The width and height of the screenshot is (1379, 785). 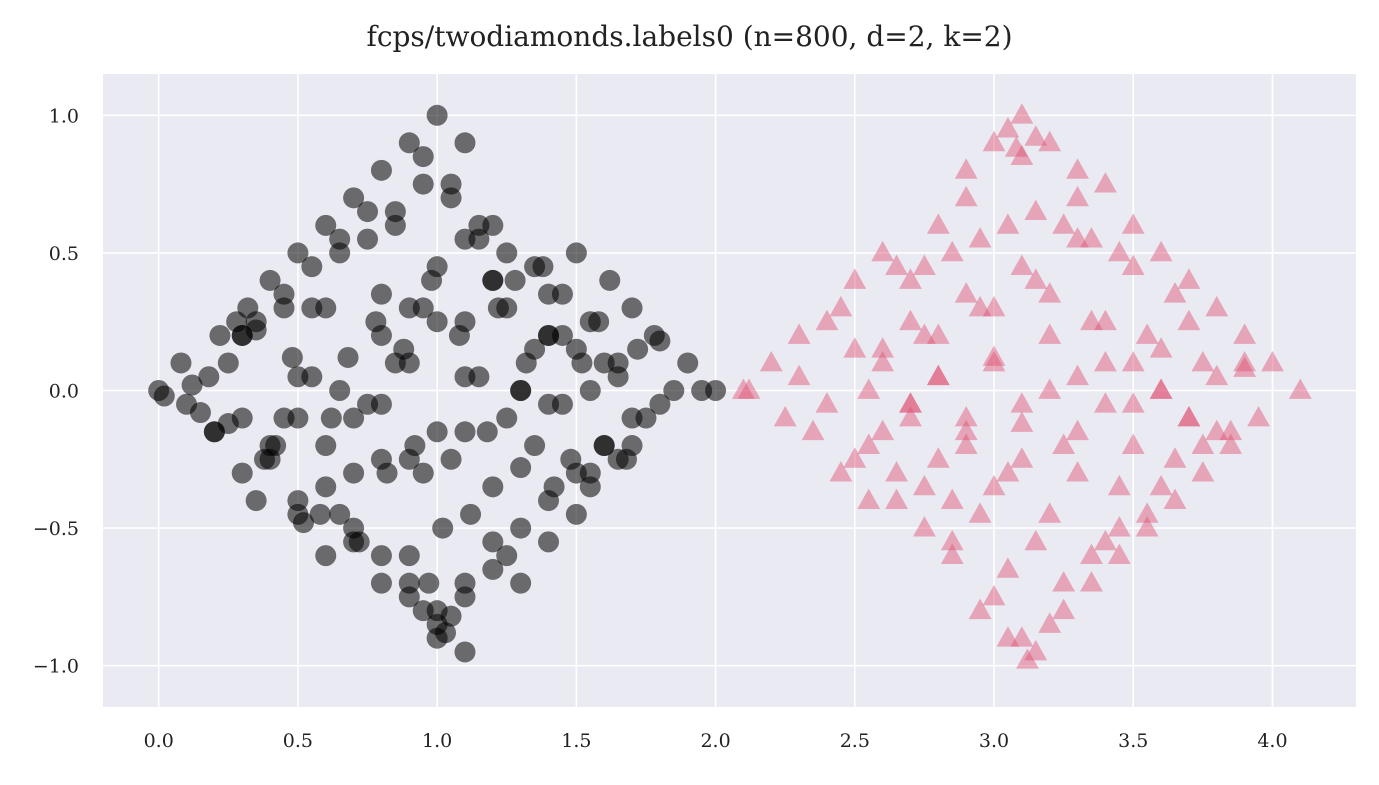 I want to click on y-tick-label: −1.0, so click(x=56, y=667).